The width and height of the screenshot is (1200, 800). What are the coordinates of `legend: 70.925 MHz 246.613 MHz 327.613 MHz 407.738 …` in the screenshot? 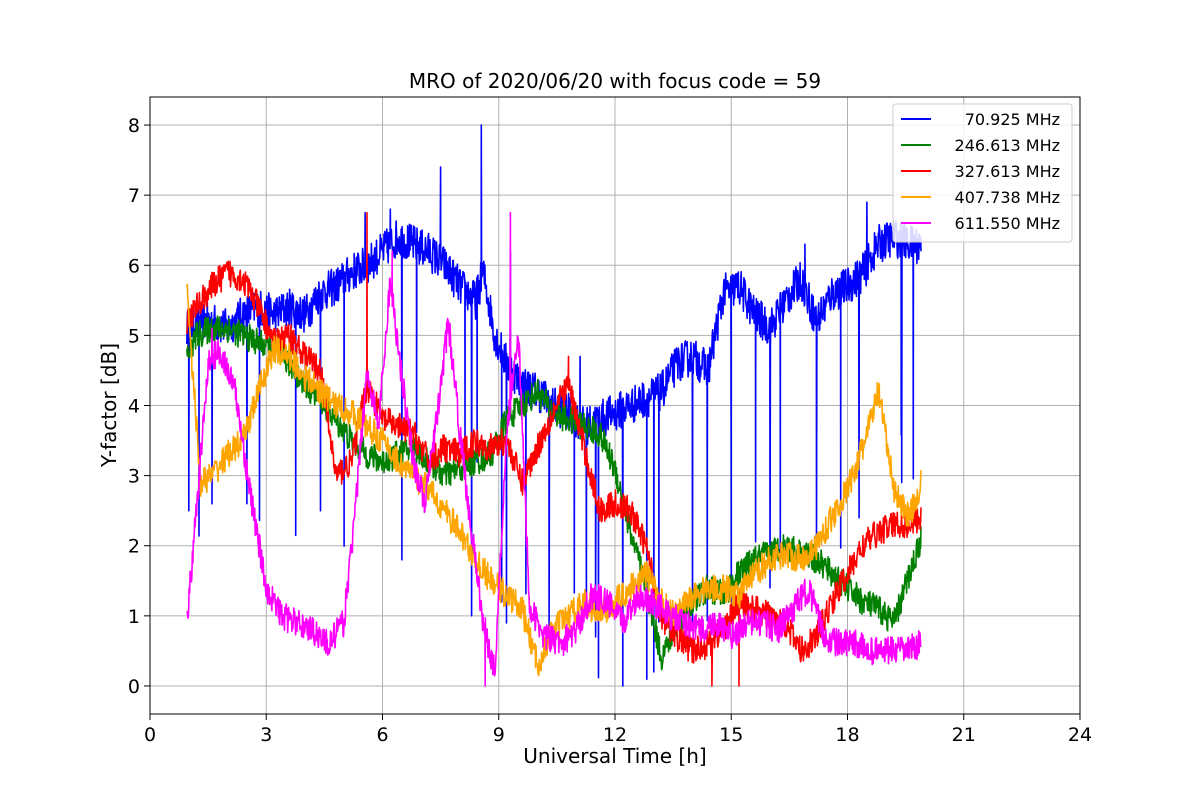 It's located at (982, 173).